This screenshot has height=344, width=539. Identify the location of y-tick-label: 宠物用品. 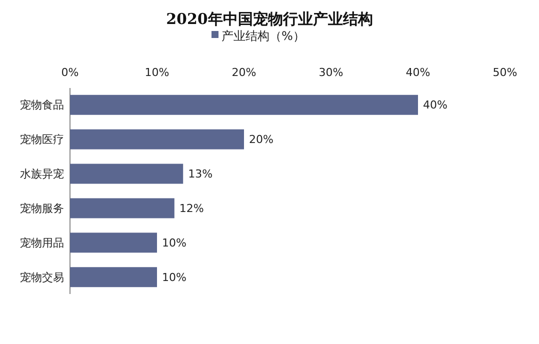
(42, 243).